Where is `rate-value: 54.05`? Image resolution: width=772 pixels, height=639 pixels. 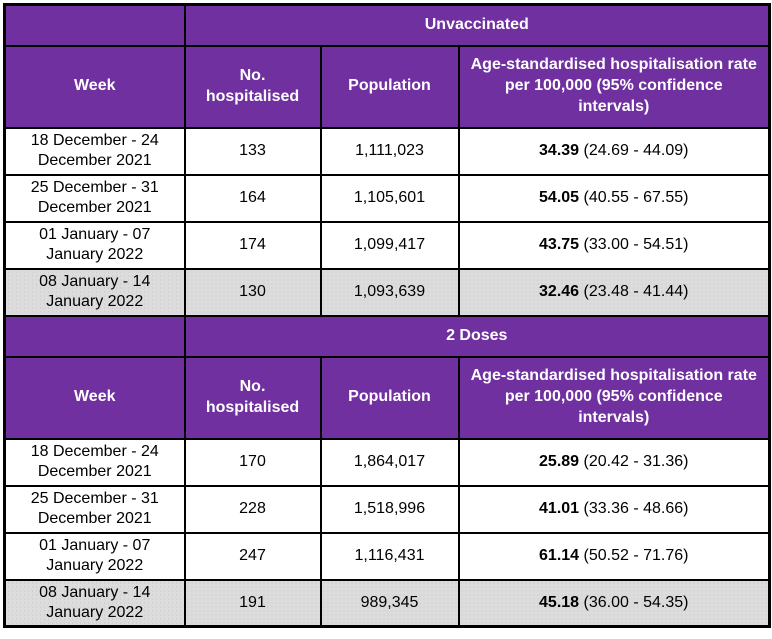 rate-value: 54.05 is located at coordinates (559, 197).